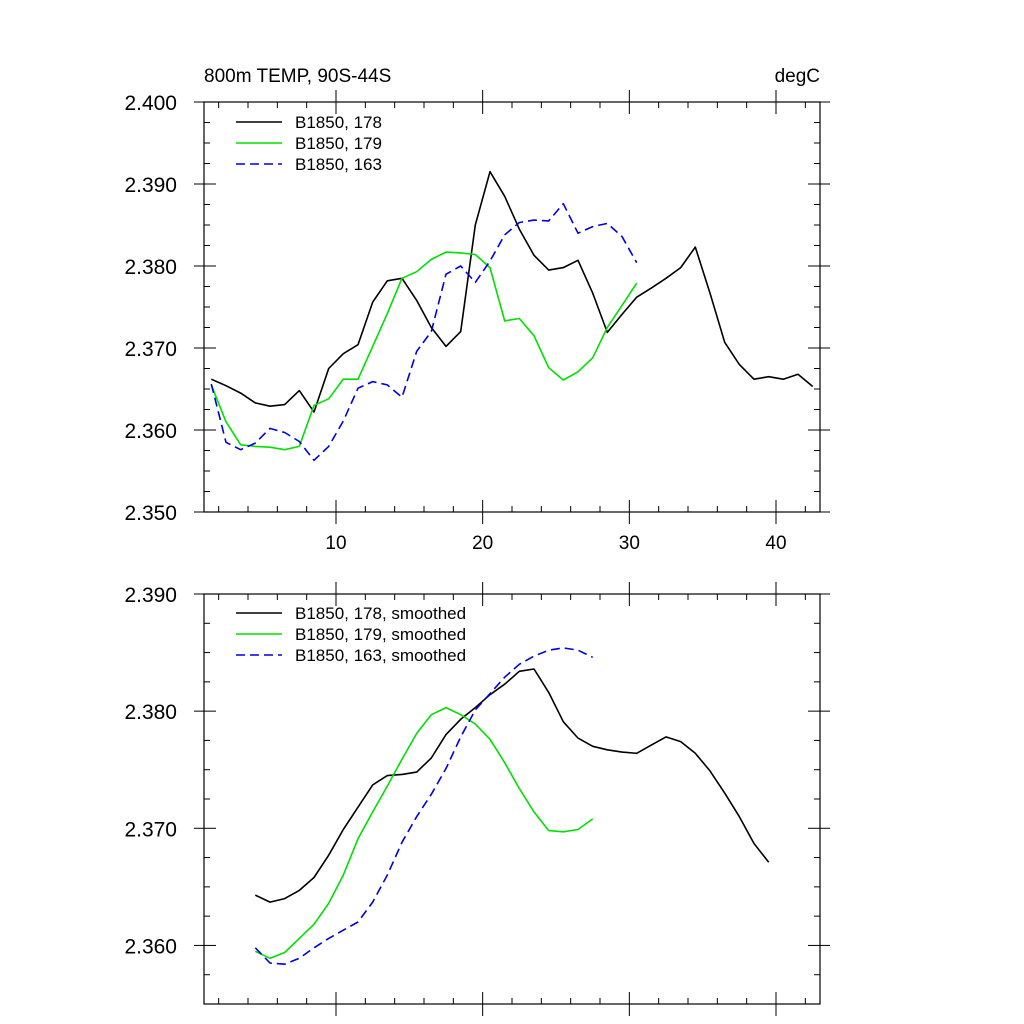  What do you see at coordinates (338, 143) in the screenshot?
I see `legend-label: B1850, 179` at bounding box center [338, 143].